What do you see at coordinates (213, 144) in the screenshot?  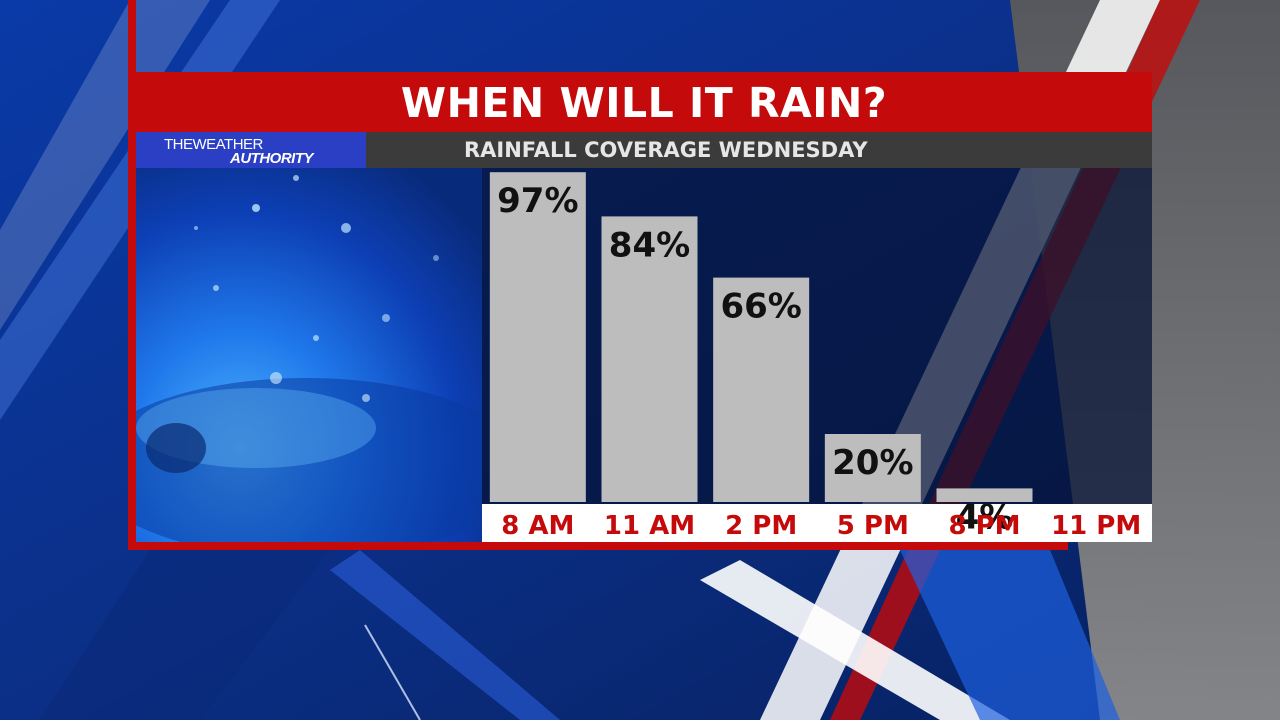 I see `brand-logo-line1: THEWEATHER` at bounding box center [213, 144].